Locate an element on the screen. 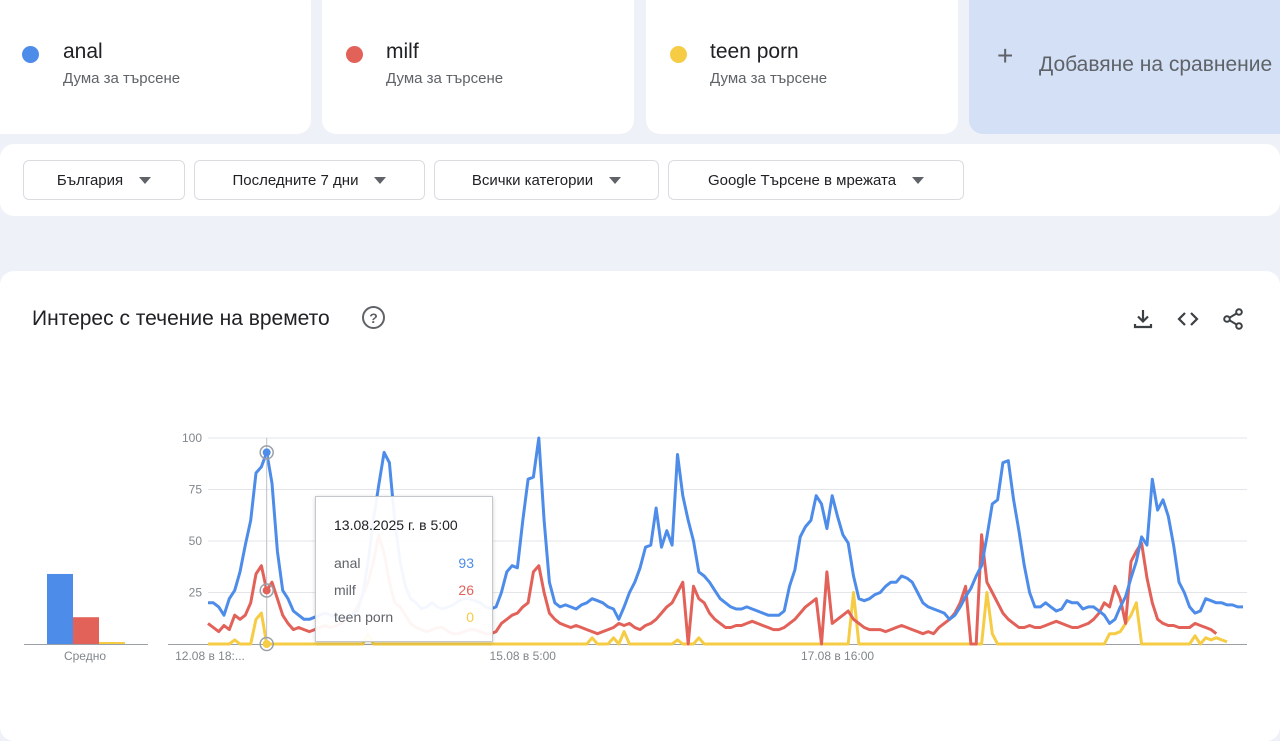 The height and width of the screenshot is (741, 1280). section-title: Интерес с течение на времето is located at coordinates (181, 318).